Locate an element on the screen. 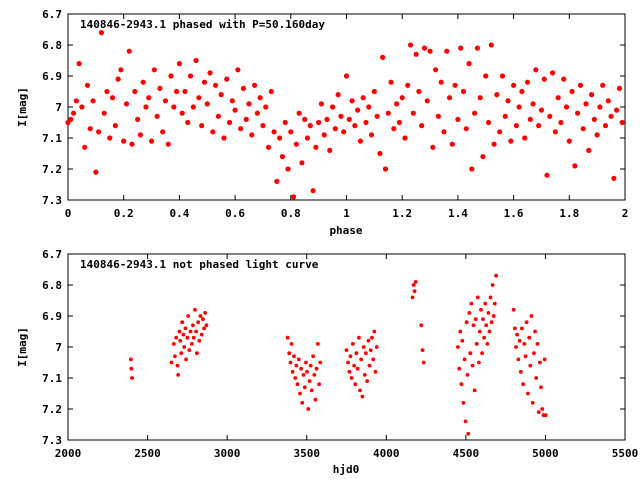 Image resolution: width=640 pixels, height=480 pixels. unphased-x-tick-label: 2500 is located at coordinates (147, 453).